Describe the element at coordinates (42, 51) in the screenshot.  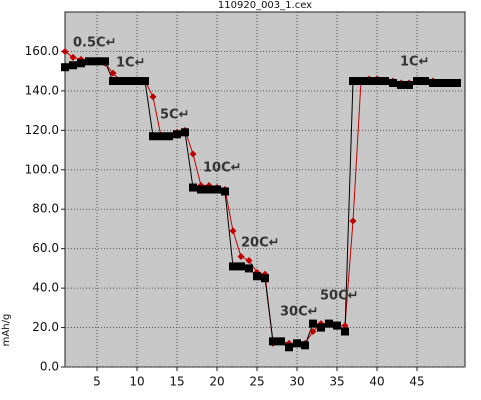
I see `y-tick-label: 160.0` at that location.